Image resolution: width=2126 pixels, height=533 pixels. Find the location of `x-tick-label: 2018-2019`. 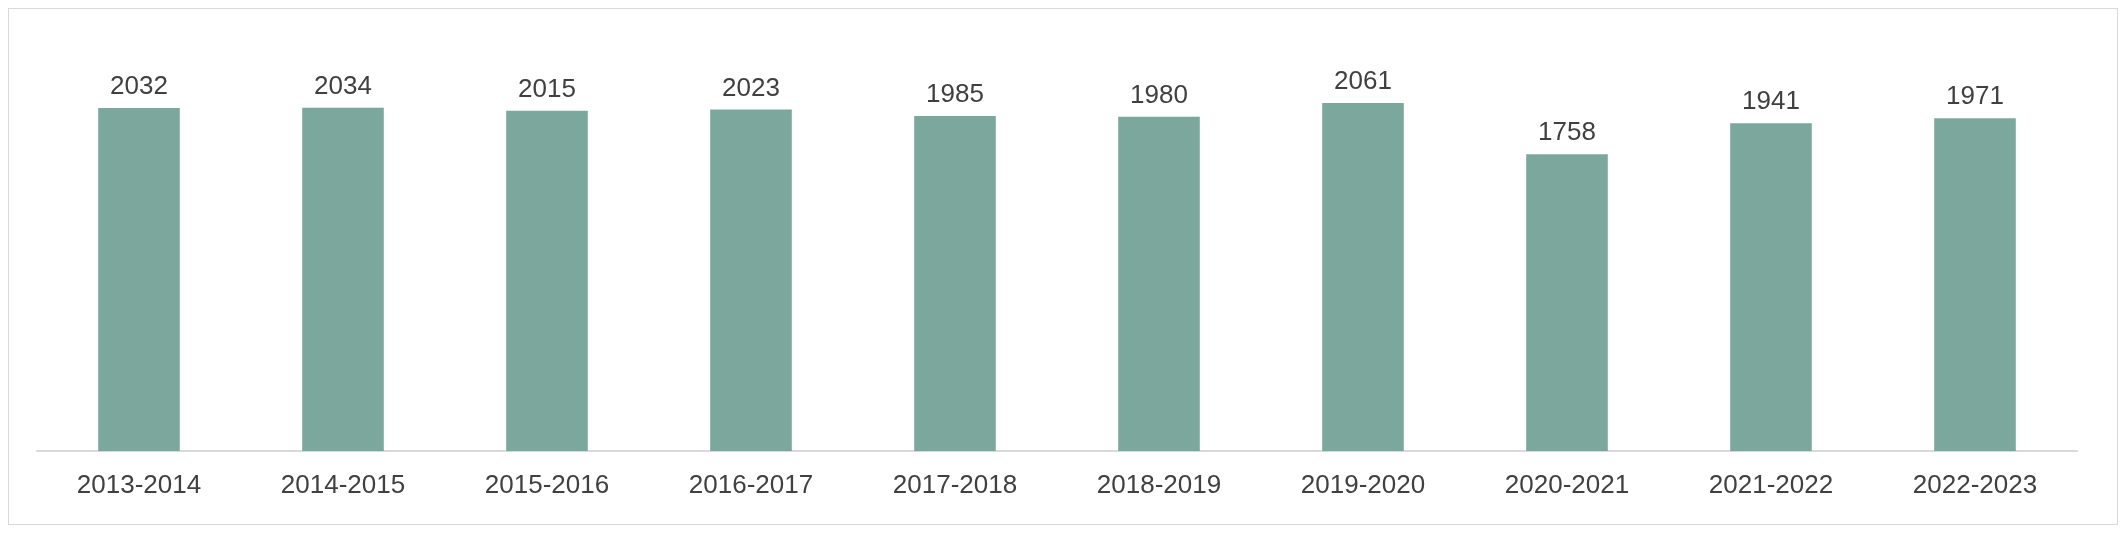

x-tick-label: 2018-2019 is located at coordinates (1159, 484).